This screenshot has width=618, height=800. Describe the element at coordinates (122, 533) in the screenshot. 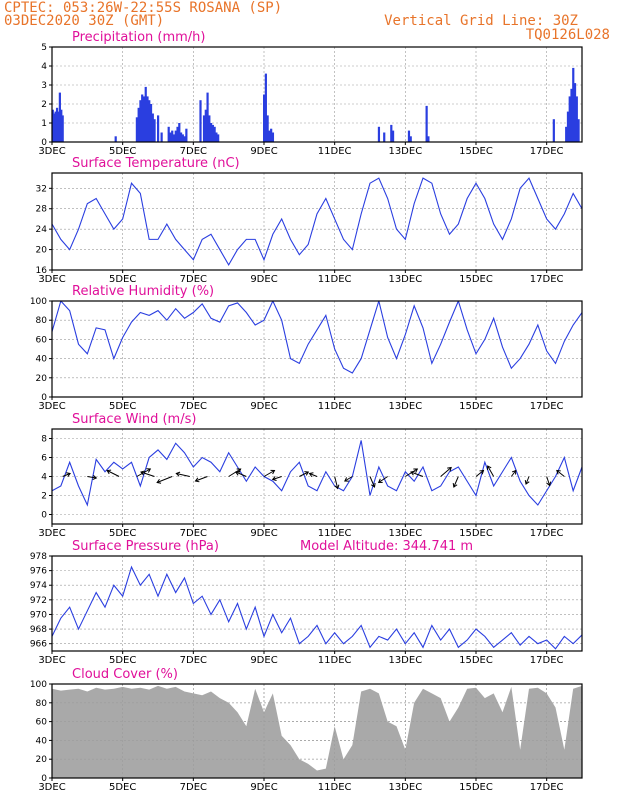

I see `x-tick-label: 5DEC` at that location.